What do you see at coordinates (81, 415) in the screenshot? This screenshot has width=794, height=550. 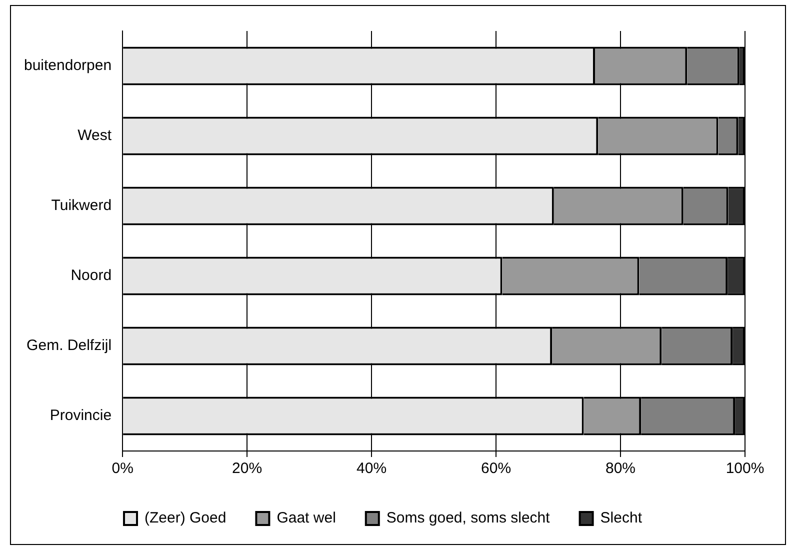 I see `y-tick-label: Provincie` at bounding box center [81, 415].